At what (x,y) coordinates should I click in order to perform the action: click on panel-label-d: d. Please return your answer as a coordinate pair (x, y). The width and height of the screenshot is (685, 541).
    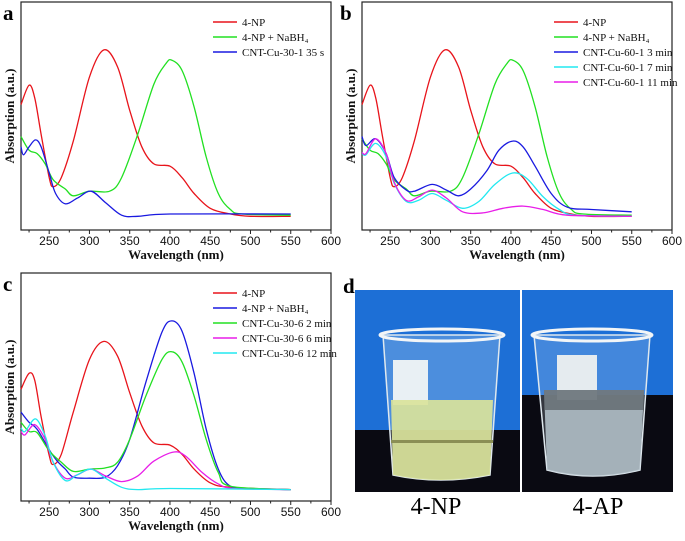
    Looking at the image, I should click on (349, 286).